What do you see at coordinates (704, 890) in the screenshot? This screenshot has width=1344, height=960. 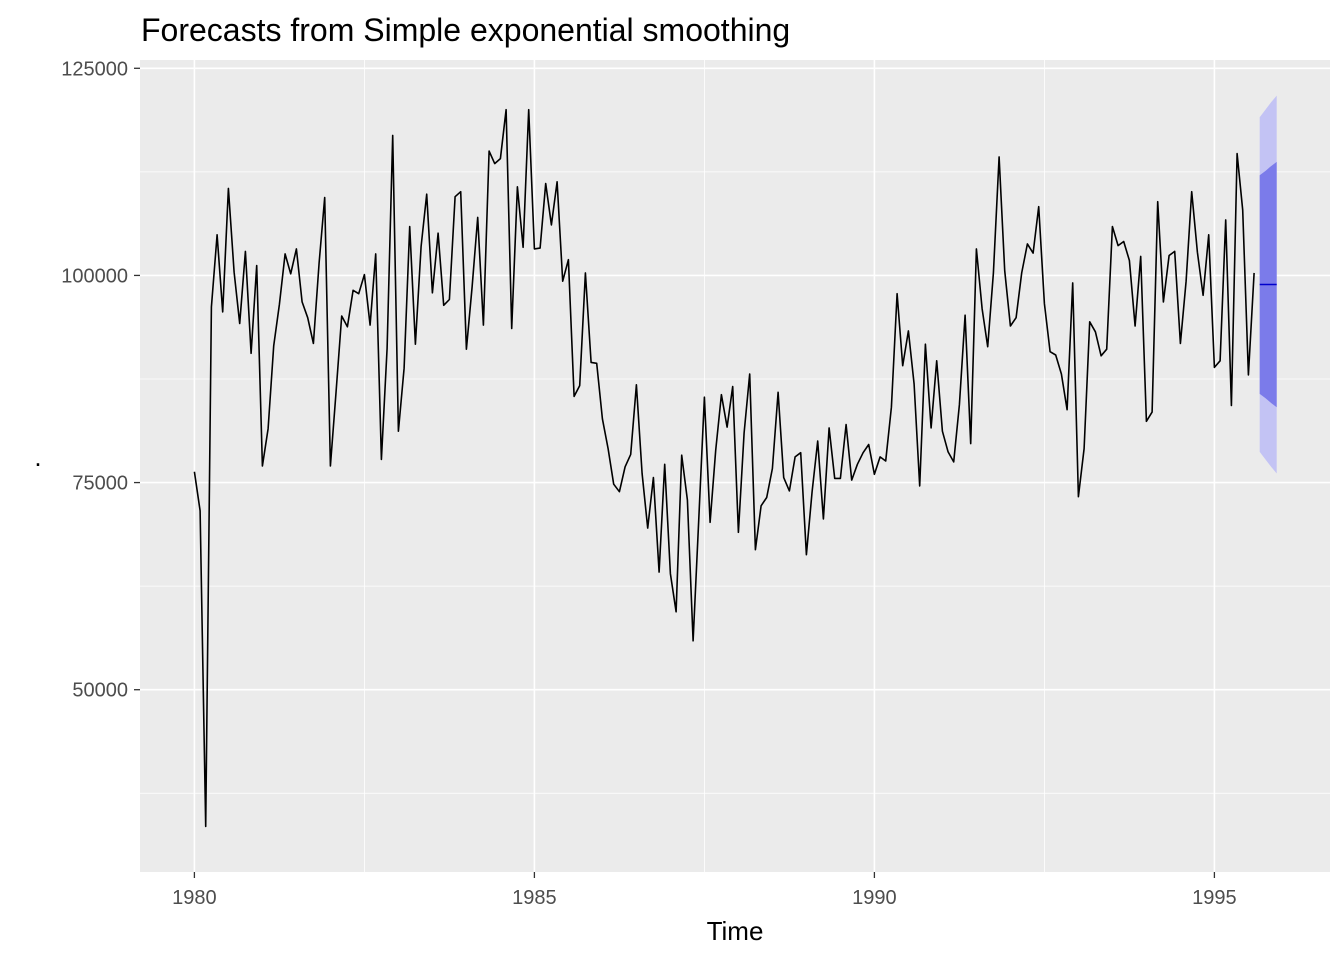 I see `x-axis: 1980 1985 1990 1995` at bounding box center [704, 890].